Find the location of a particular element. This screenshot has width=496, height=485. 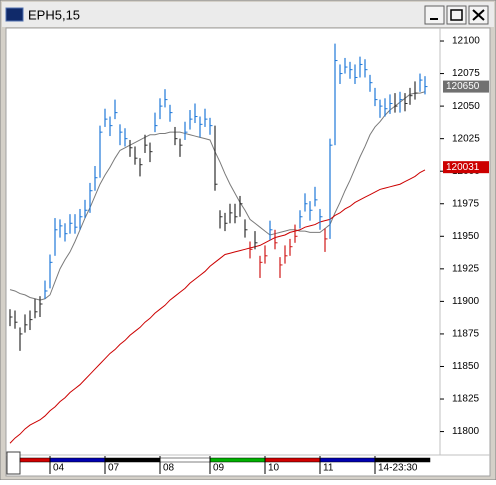

corner-box is located at coordinates (13, 463).